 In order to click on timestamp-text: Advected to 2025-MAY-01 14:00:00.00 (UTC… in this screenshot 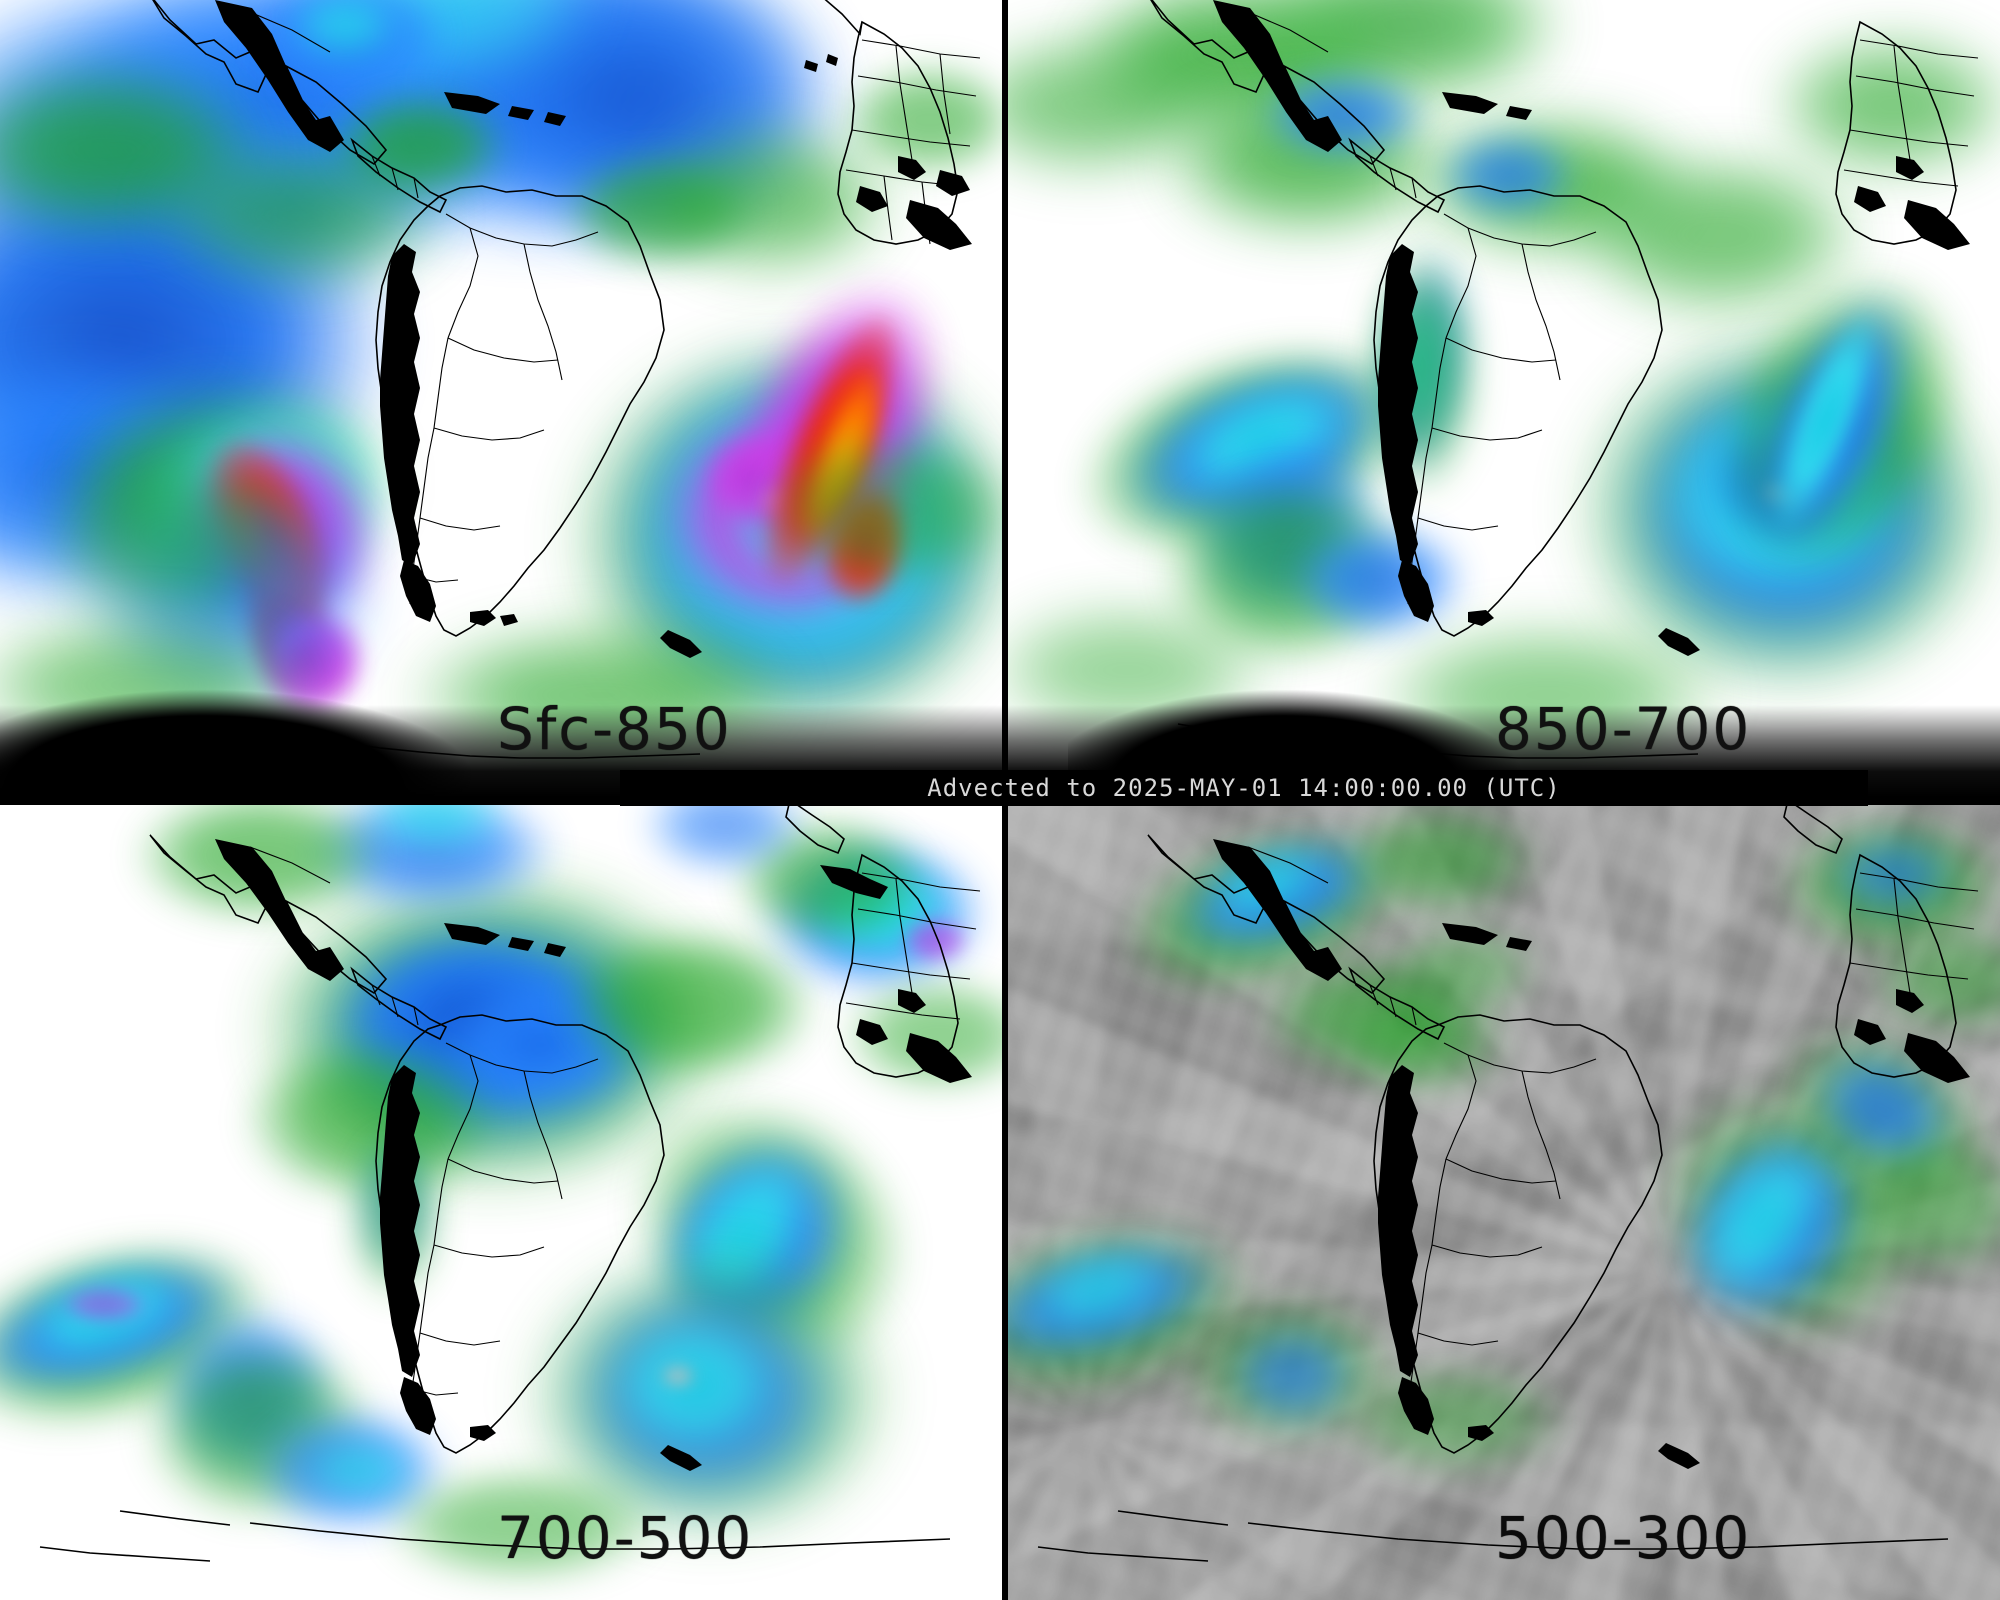, I will do `click(1244, 788)`.